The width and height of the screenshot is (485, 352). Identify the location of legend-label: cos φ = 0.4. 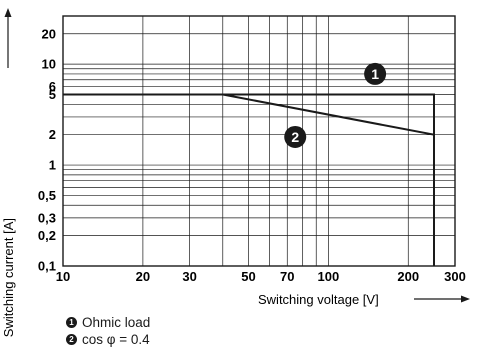
(116, 339).